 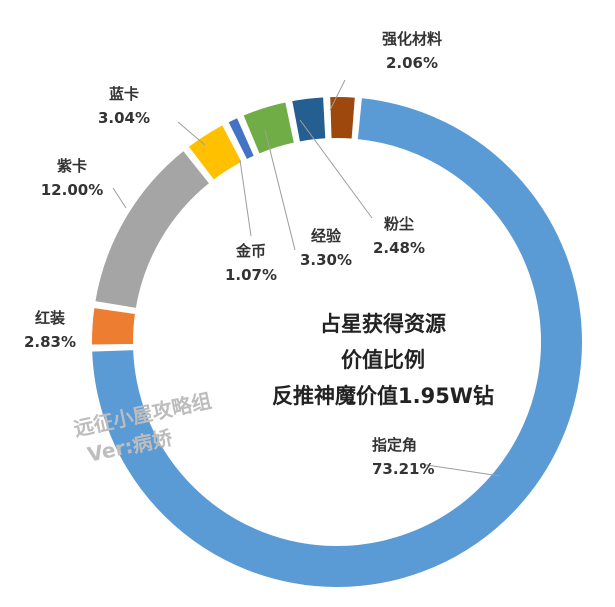 I want to click on slice-name-label: 粉尘, so click(x=399, y=224).